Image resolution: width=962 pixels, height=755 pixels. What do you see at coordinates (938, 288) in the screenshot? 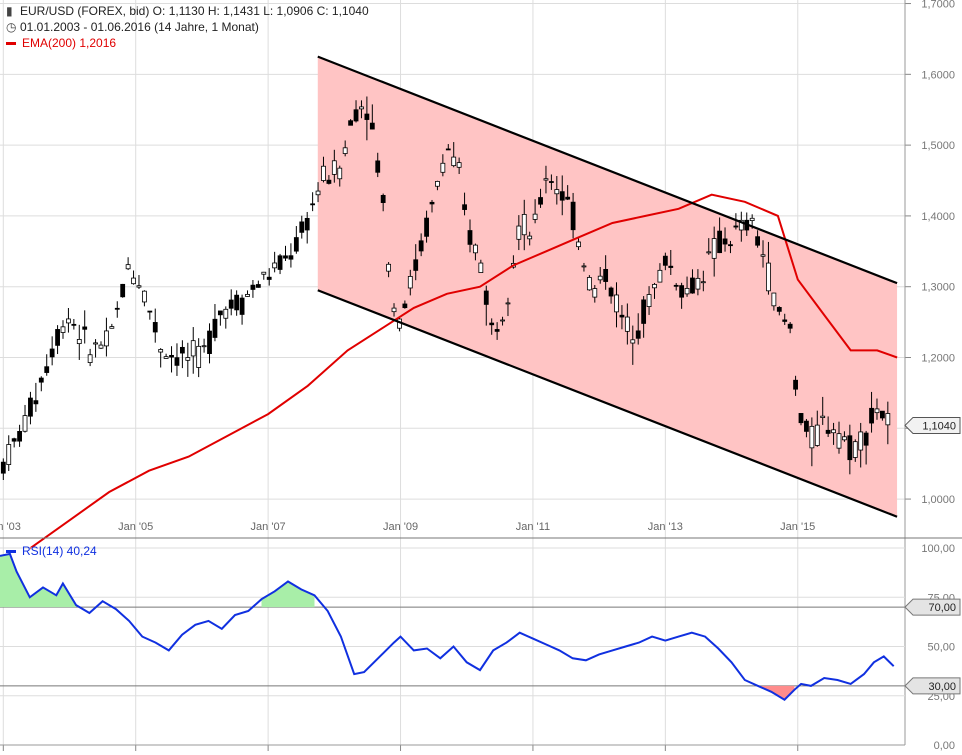
I see `price-y-tick-label: 1,3000` at bounding box center [938, 288].